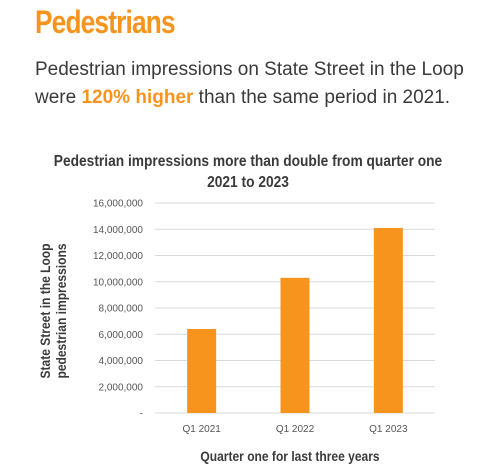  I want to click on x-tick-label: Q1 2021, so click(201, 429).